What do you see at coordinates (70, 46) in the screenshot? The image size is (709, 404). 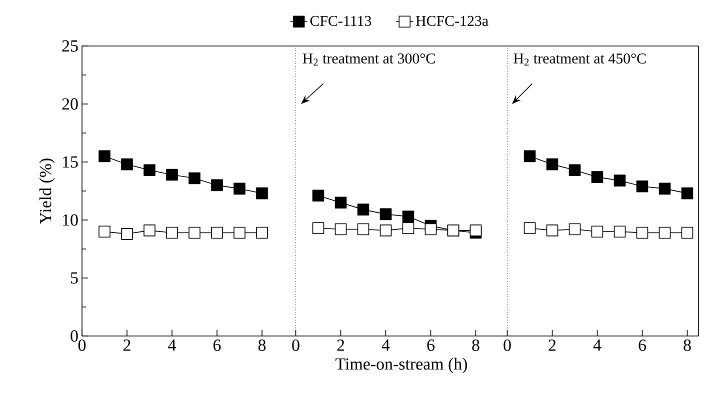 I see `y-tick-label: 25` at bounding box center [70, 46].